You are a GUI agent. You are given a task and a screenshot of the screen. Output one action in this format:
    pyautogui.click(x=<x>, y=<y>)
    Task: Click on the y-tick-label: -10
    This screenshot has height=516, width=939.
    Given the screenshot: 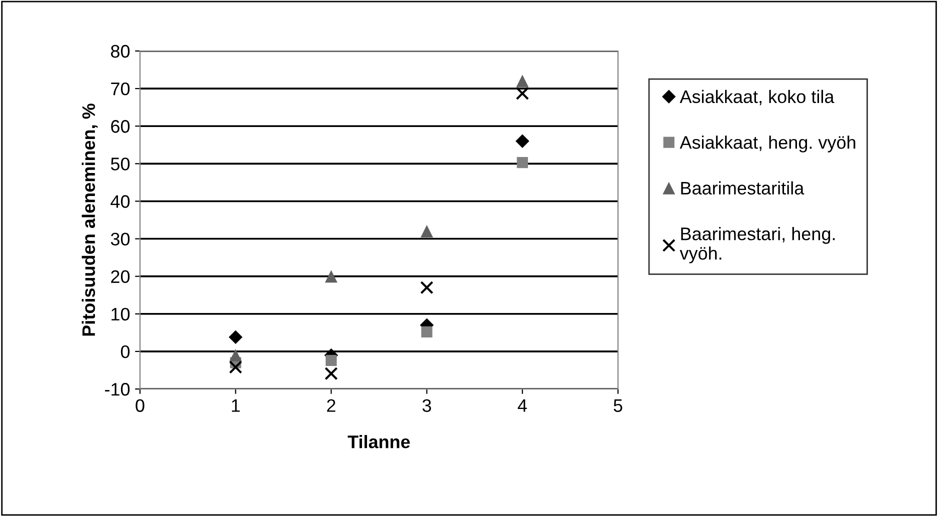 What is the action you would take?
    pyautogui.click(x=117, y=389)
    